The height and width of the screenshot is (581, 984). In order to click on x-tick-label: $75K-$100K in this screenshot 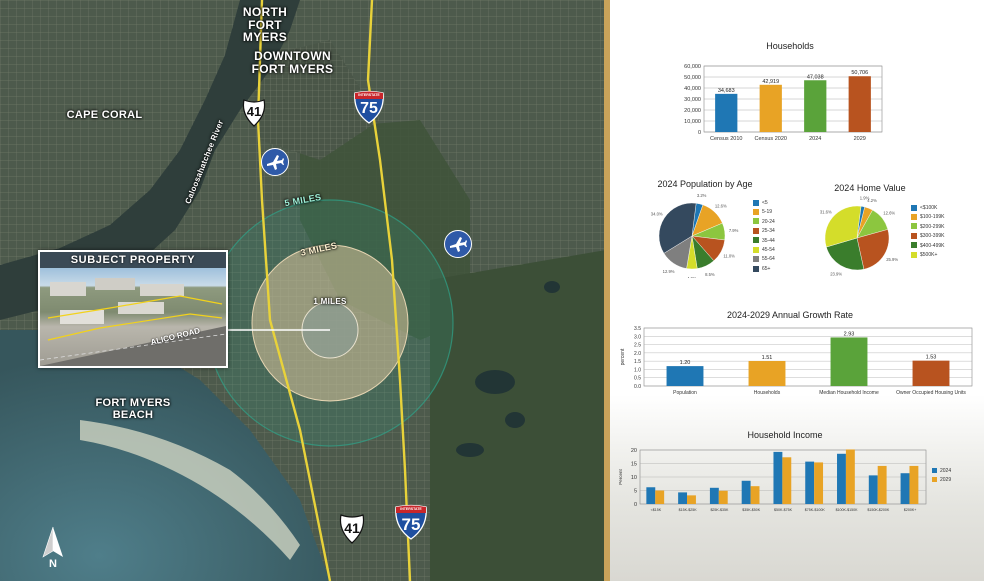, I will do `click(815, 510)`.